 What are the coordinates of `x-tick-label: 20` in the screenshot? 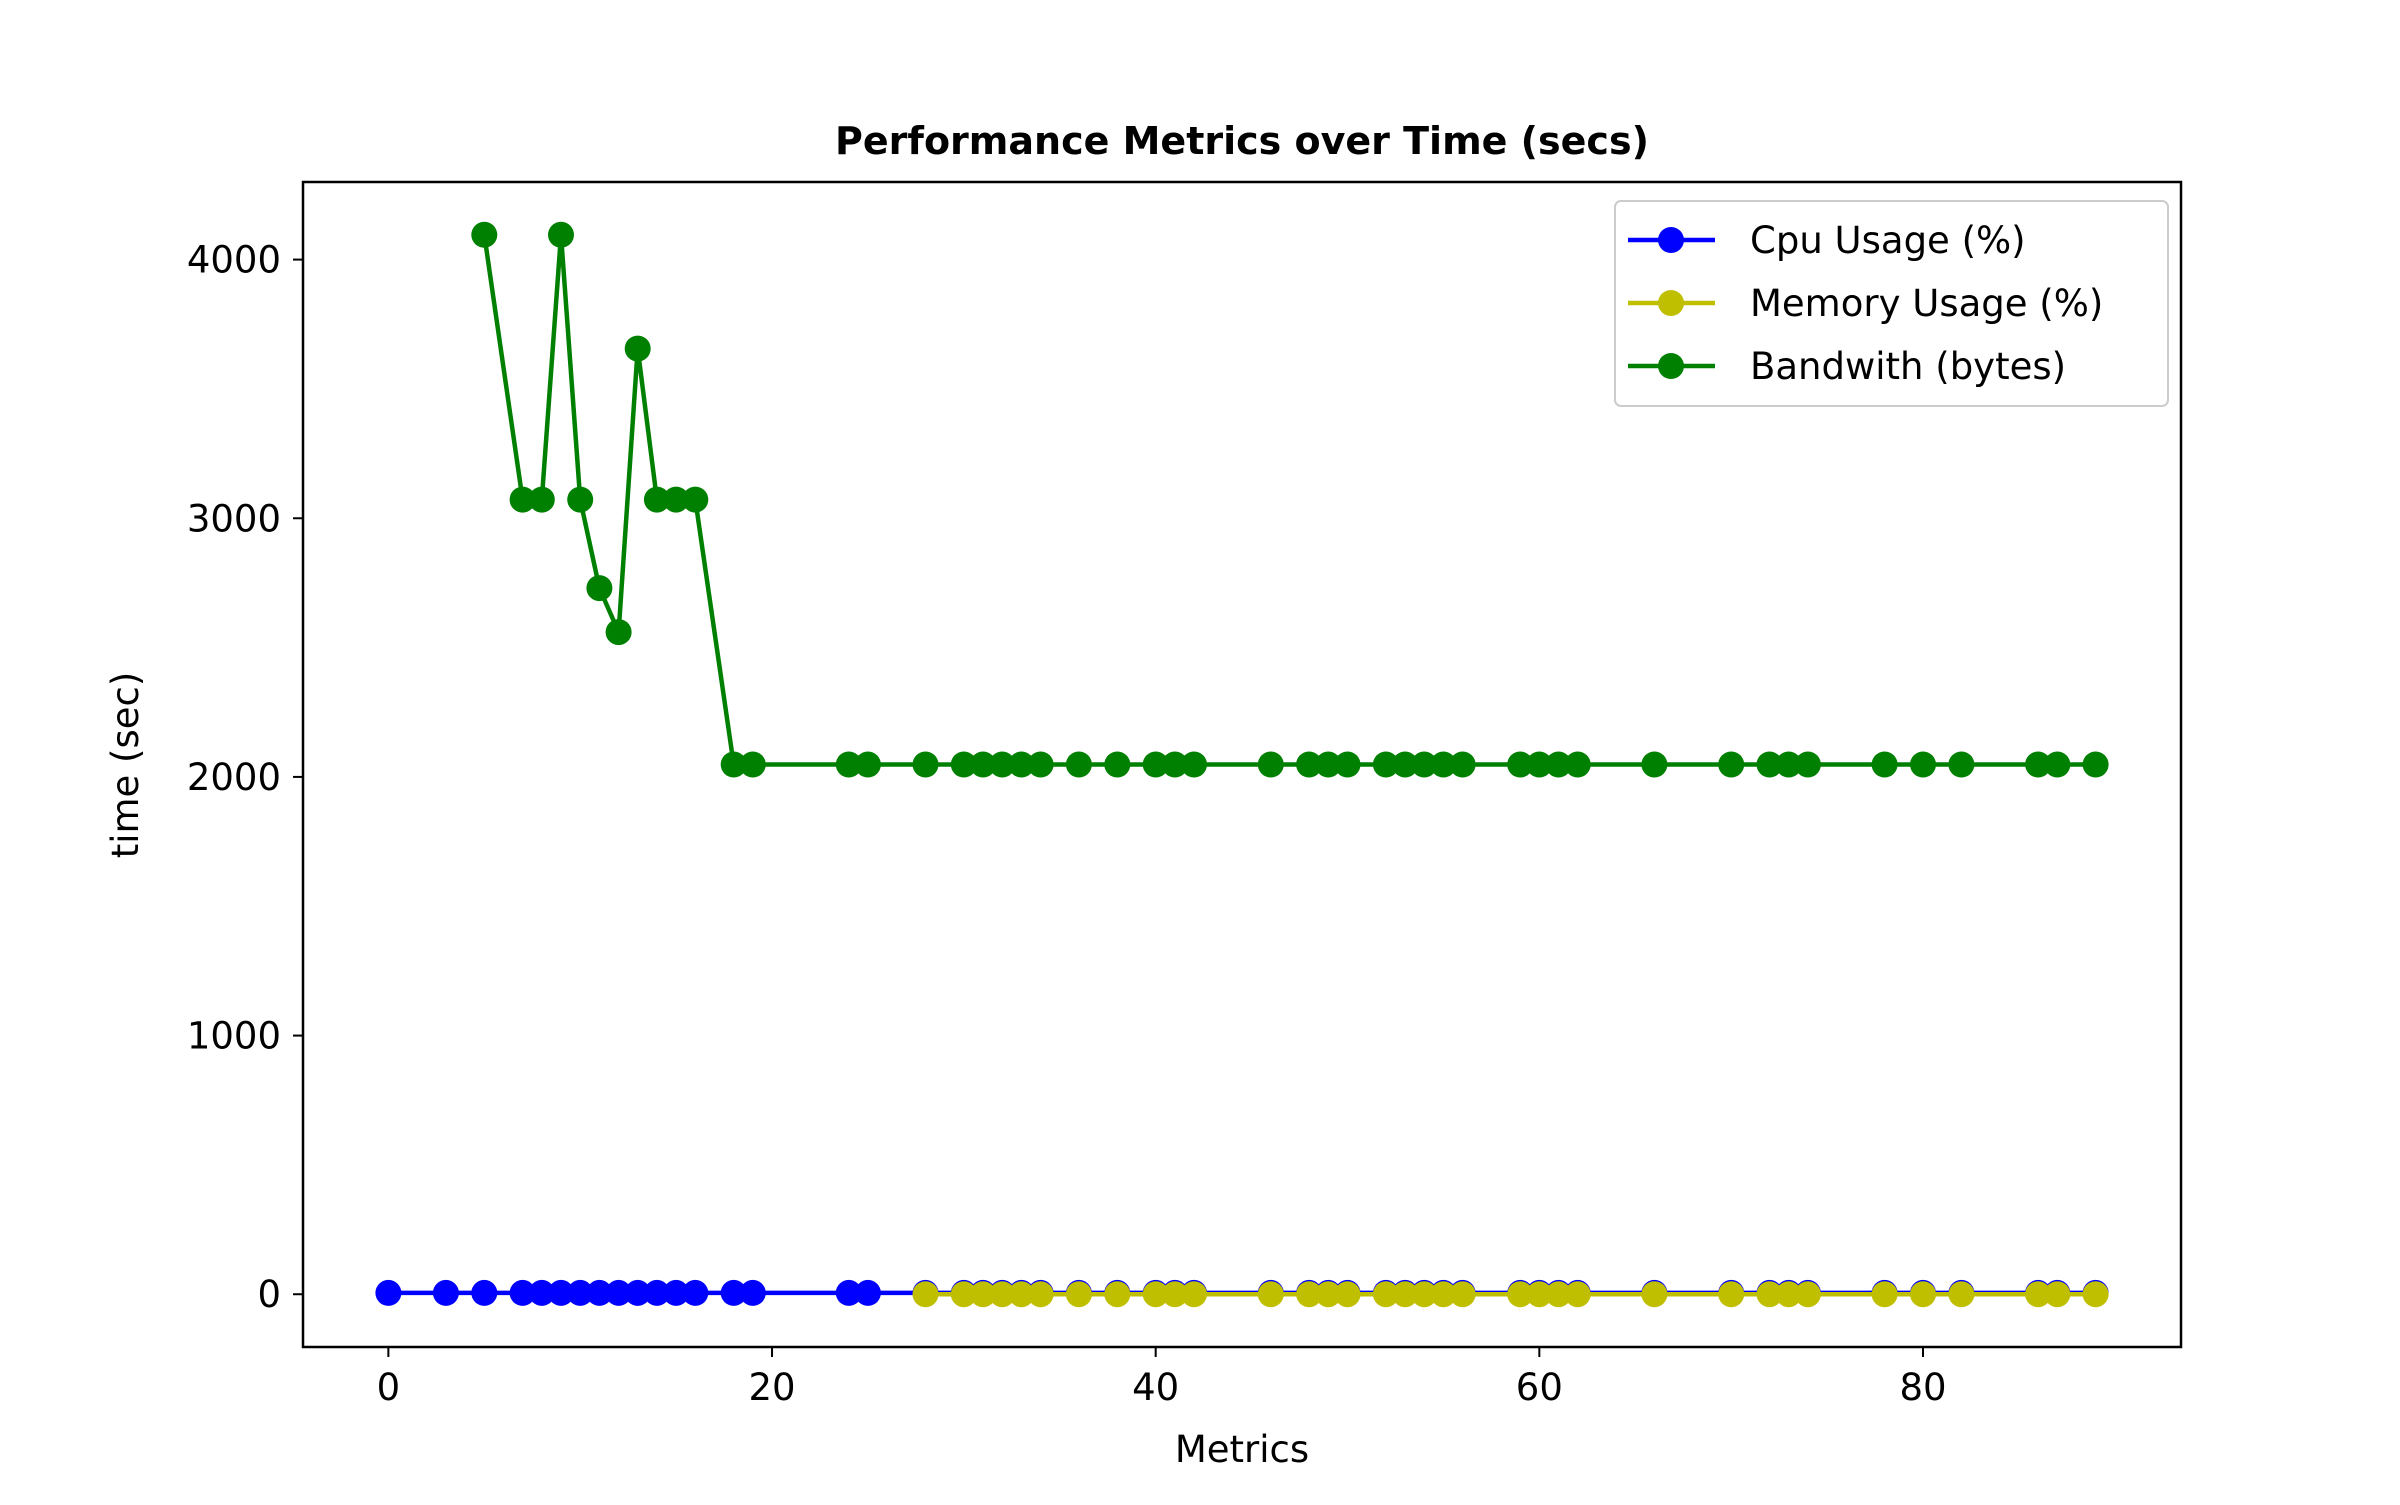 It's located at (771, 1387).